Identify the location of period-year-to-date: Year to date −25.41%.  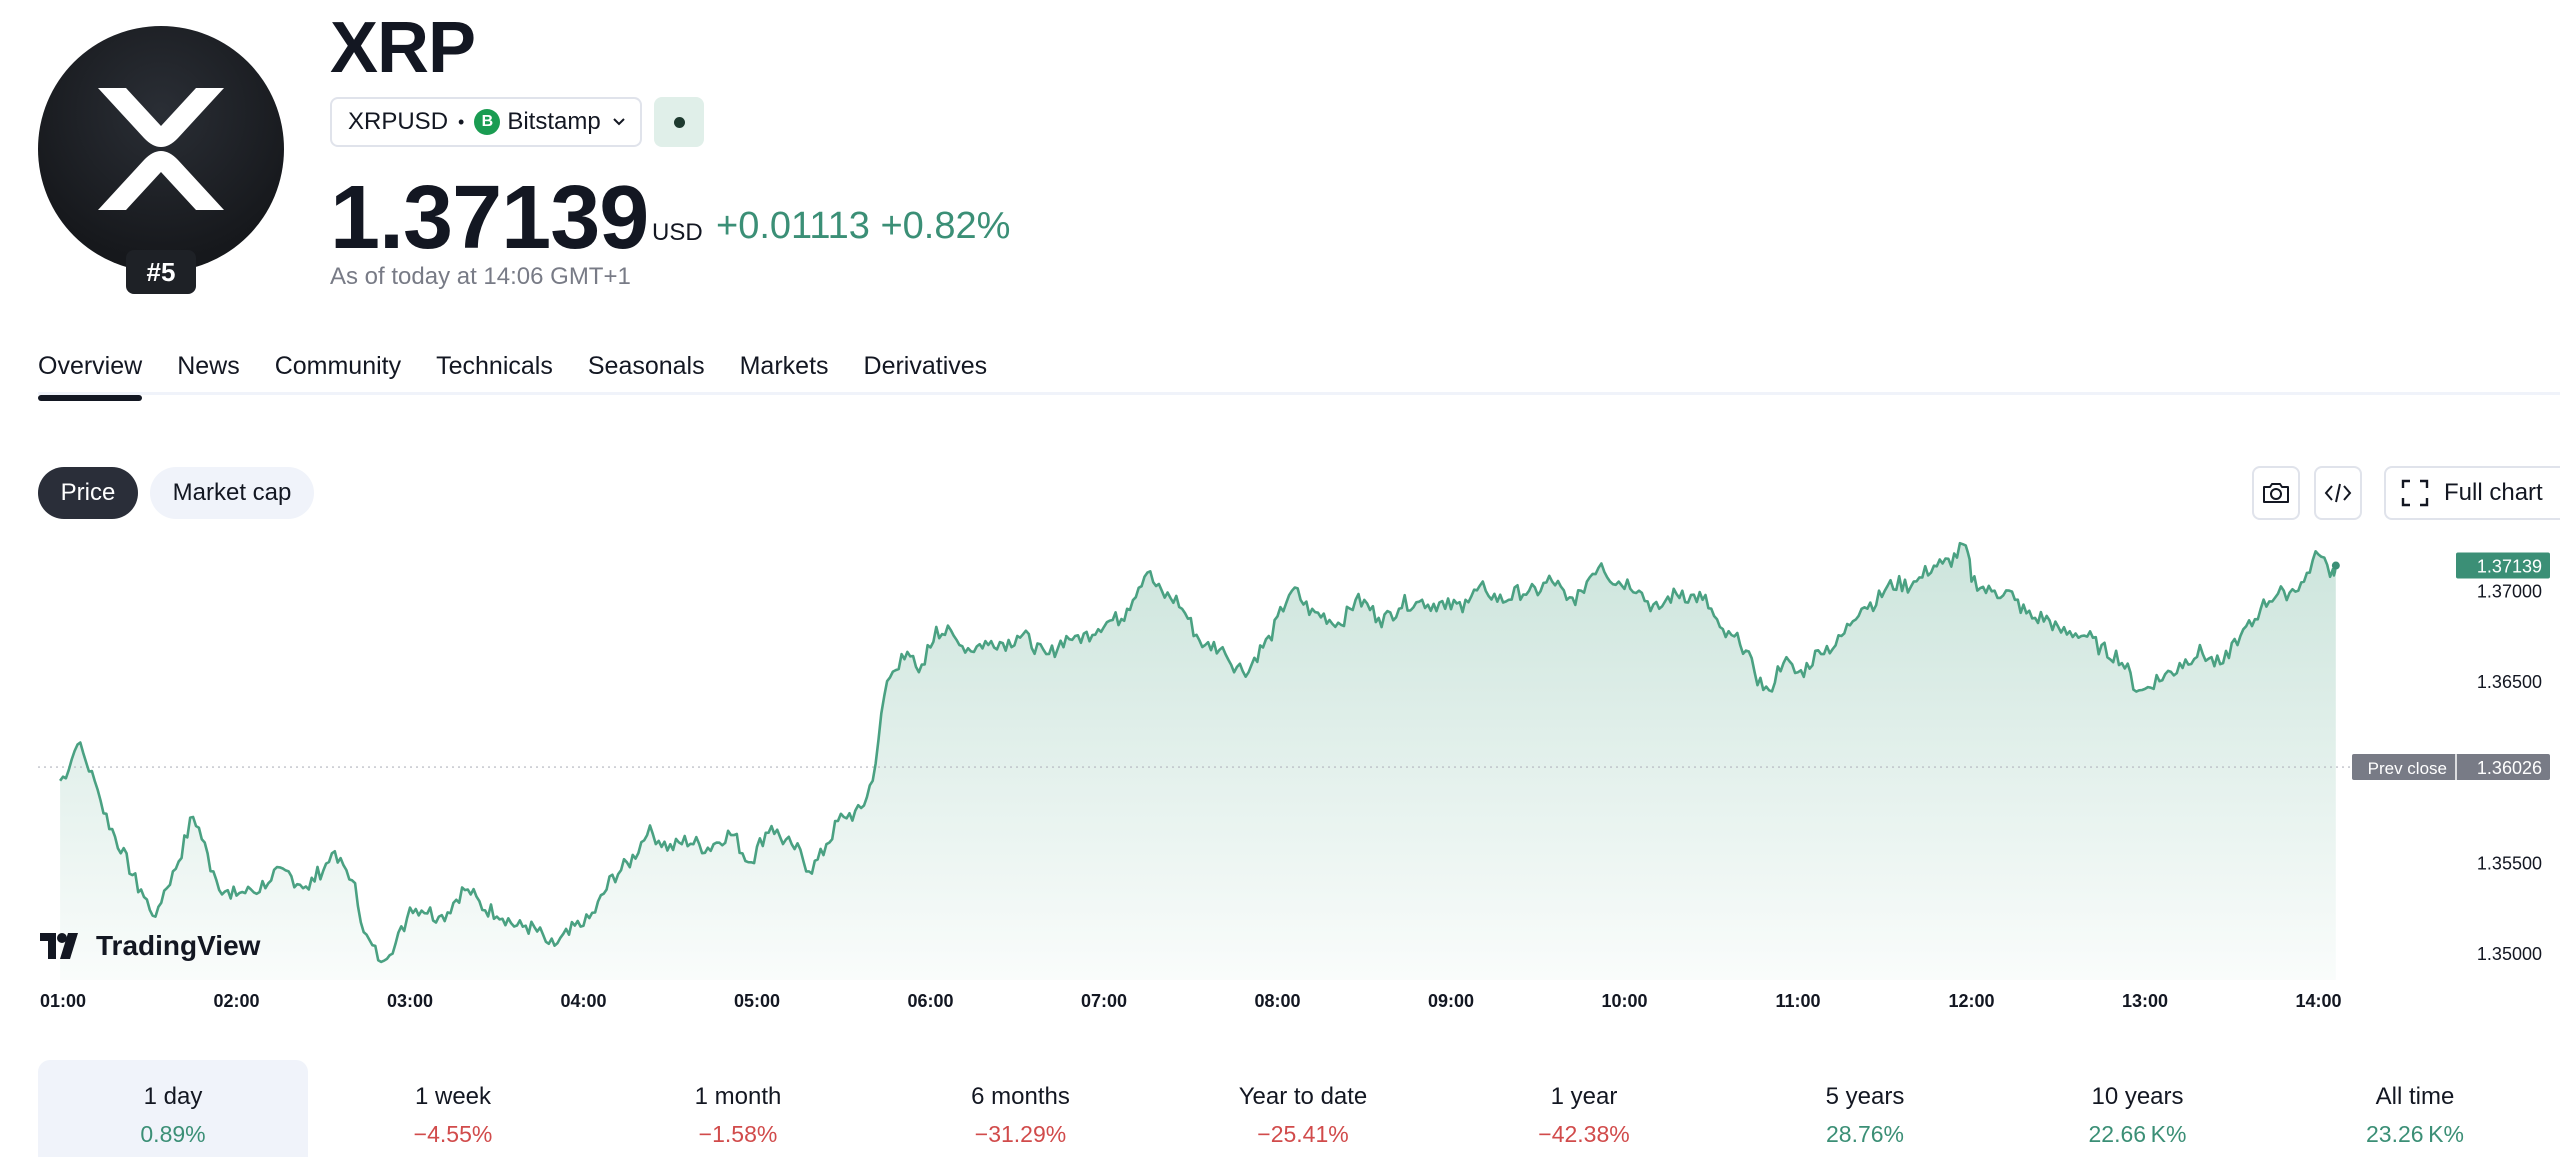
(1303, 1108).